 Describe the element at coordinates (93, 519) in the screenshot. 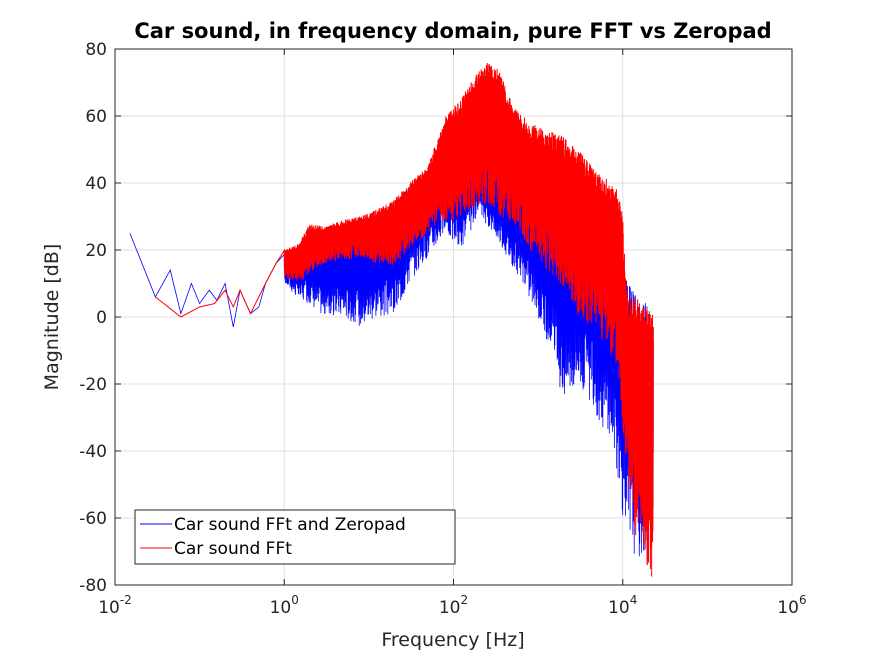

I see `y-tick-label: -60` at that location.